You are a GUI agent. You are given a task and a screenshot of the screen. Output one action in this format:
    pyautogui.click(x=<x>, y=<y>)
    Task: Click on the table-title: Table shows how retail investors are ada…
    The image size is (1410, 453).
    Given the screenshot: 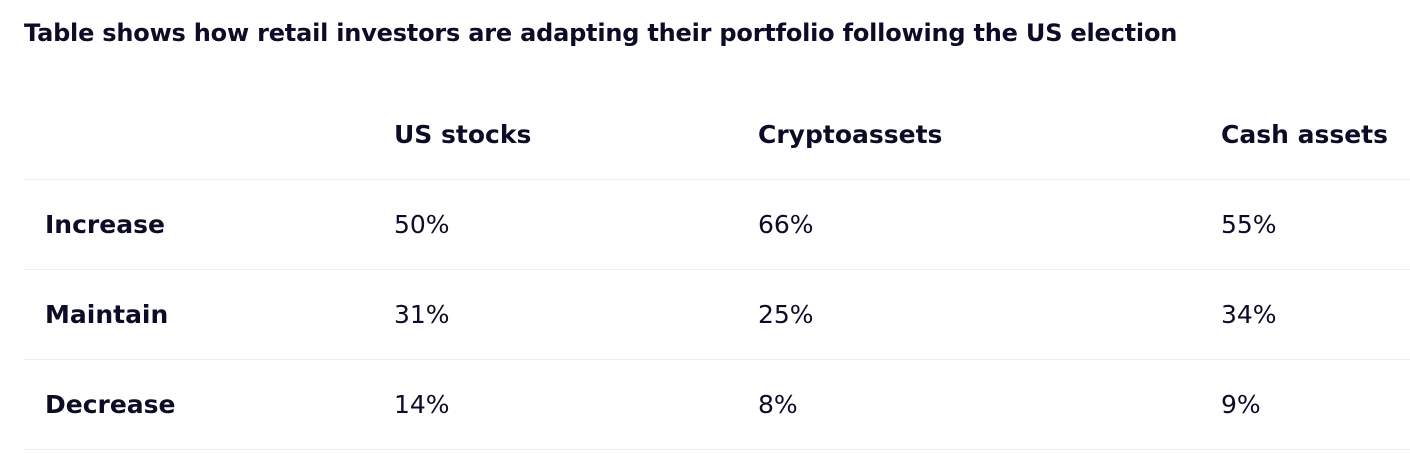 What is the action you would take?
    pyautogui.click(x=601, y=33)
    